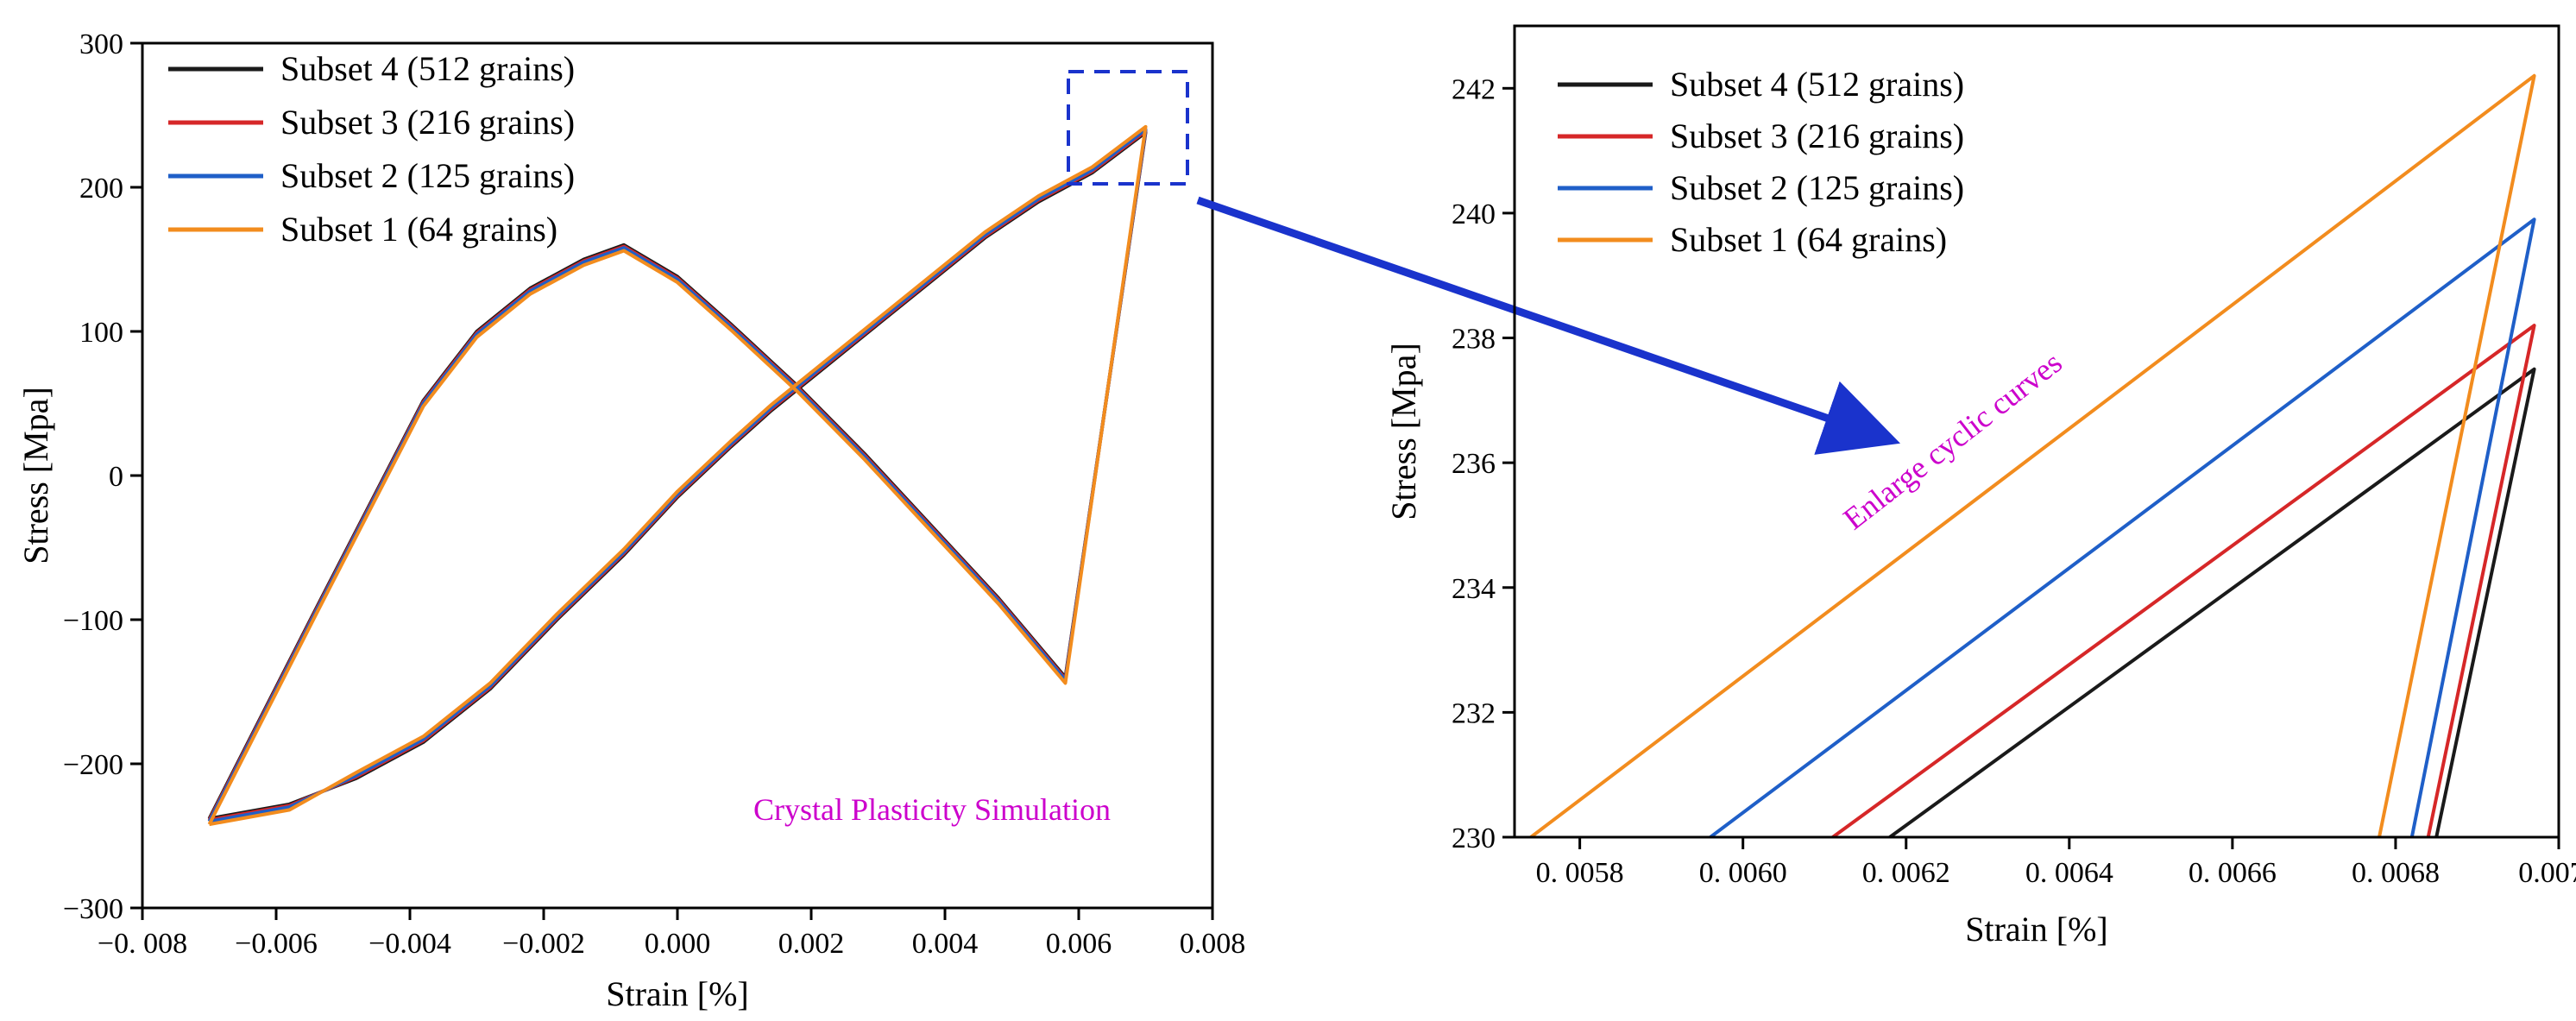 Image resolution: width=2576 pixels, height=1021 pixels. Describe the element at coordinates (1808, 239) in the screenshot. I see `right-legend-label-4: Subset 1 (64 grains)` at that location.